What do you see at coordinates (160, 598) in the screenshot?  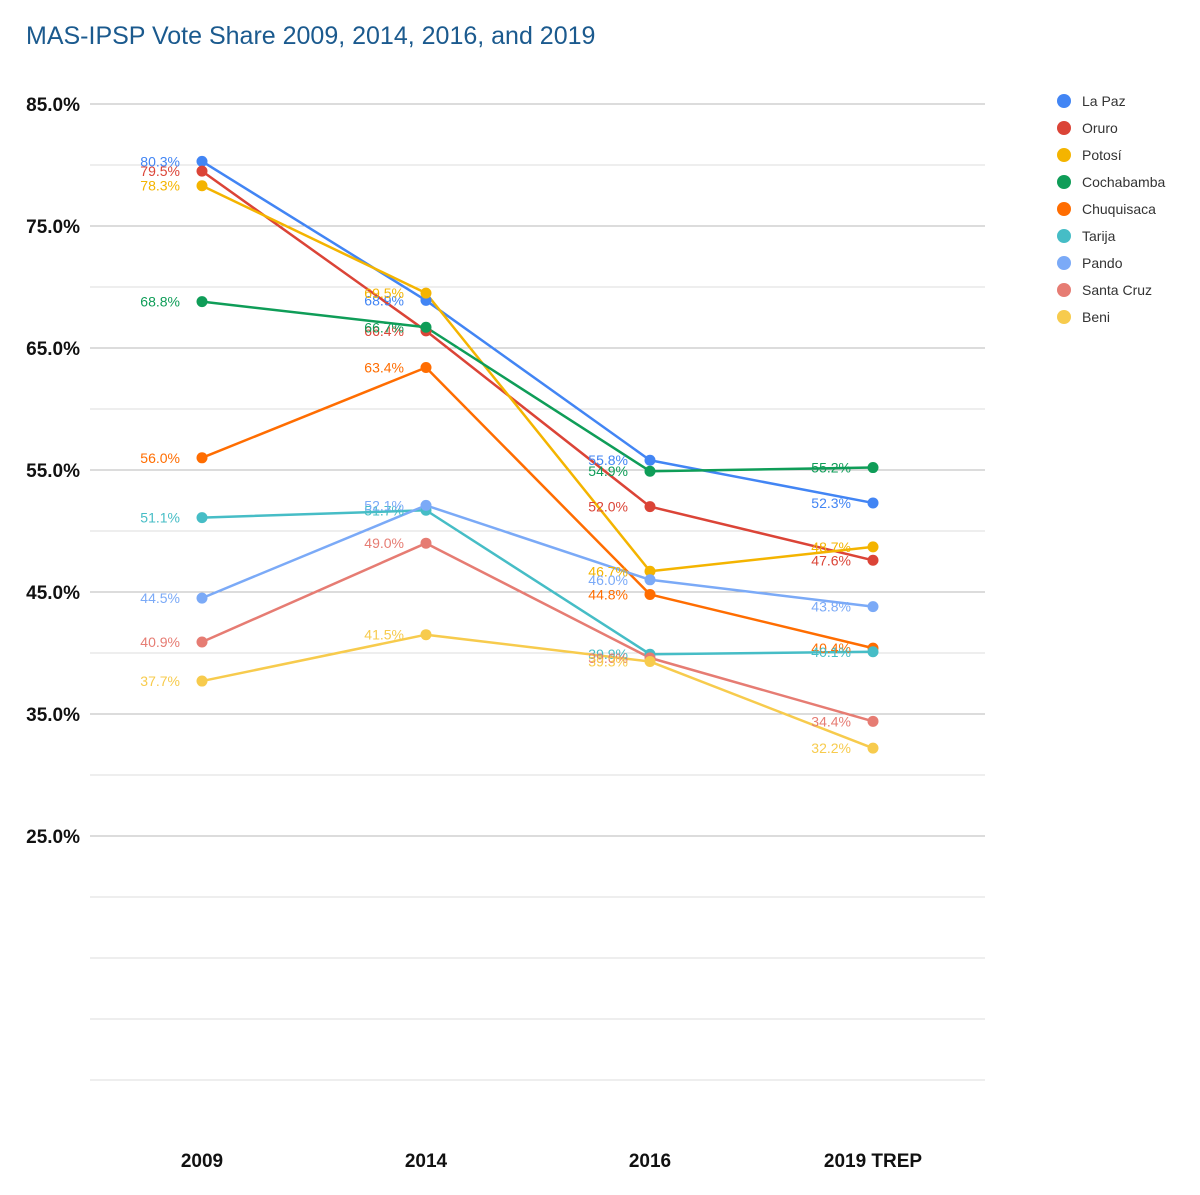 I see `data-label: 44.5%` at bounding box center [160, 598].